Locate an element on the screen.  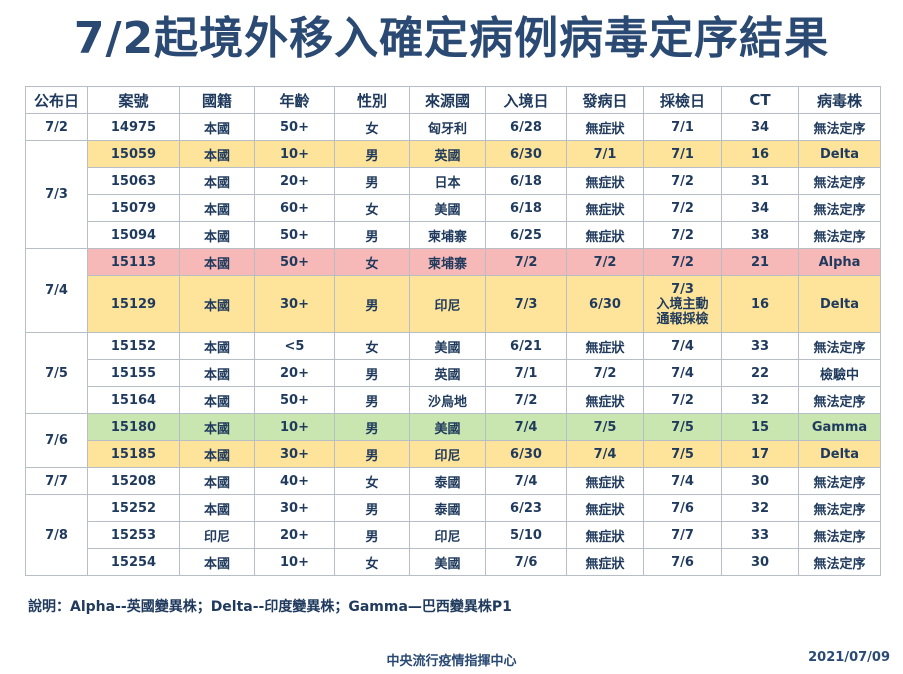
table-cell: 6/21 is located at coordinates (526, 346).